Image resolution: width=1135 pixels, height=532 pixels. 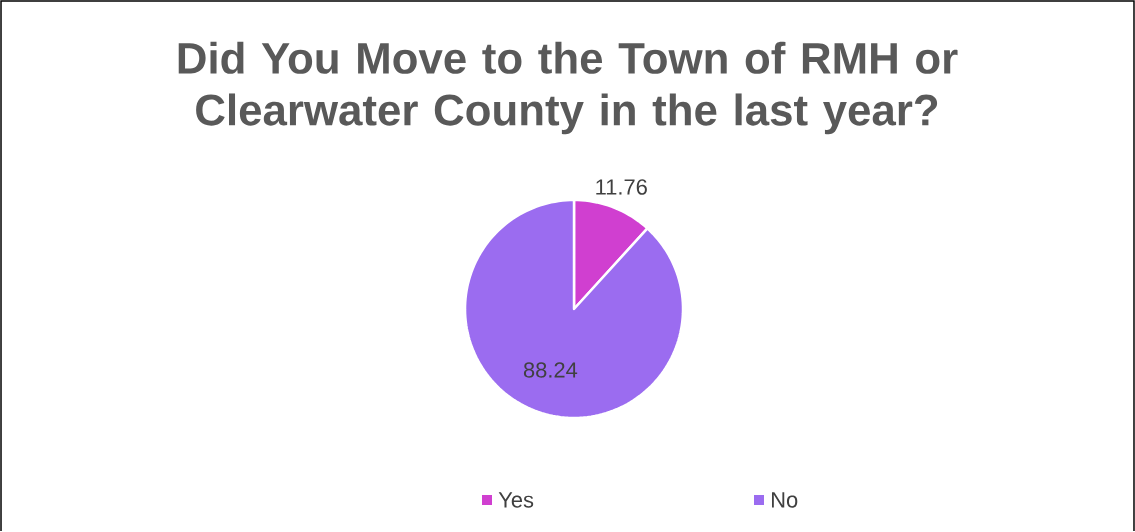 I want to click on data-label: 88.24, so click(x=550, y=370).